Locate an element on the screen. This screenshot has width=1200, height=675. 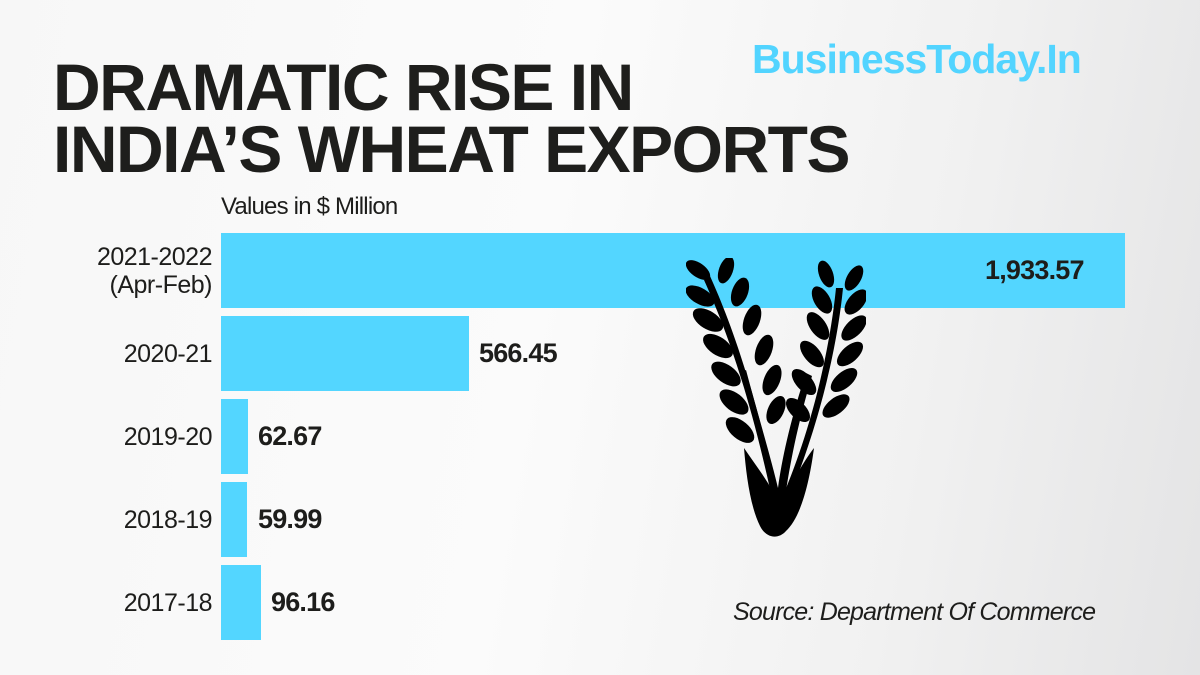
page-title: DRAMATIC RISE IN INDIA’S WHEAT EXPORTS is located at coordinates (452, 118).